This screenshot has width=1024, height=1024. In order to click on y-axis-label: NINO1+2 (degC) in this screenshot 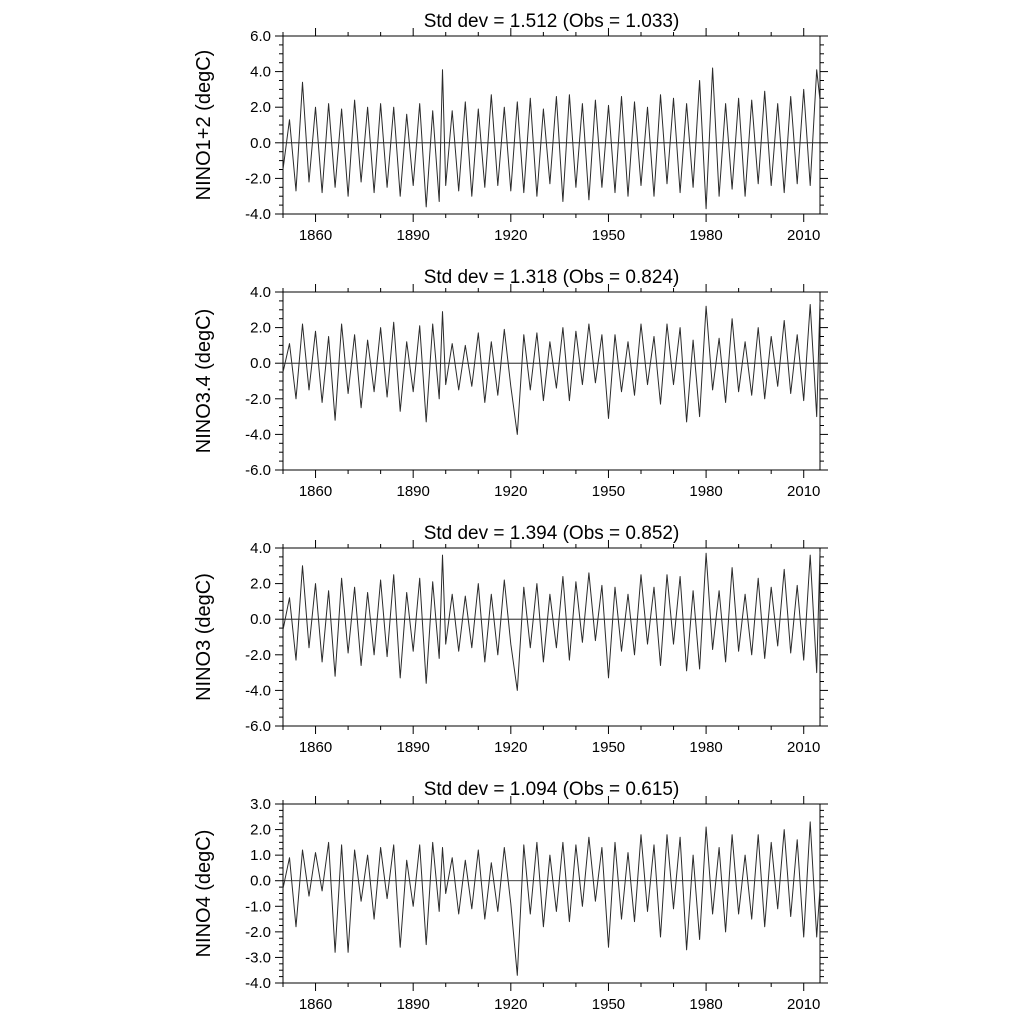, I will do `click(204, 125)`.